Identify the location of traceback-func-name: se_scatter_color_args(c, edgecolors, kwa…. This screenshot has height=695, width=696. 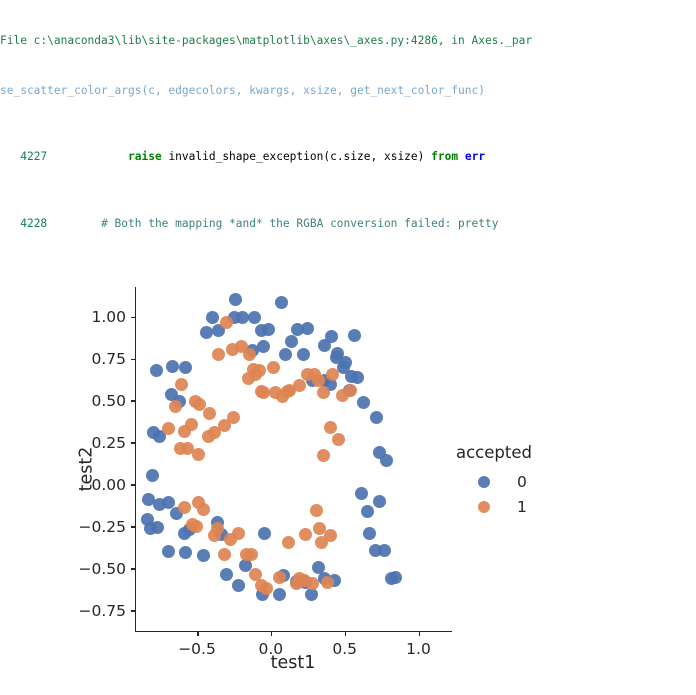
(242, 90).